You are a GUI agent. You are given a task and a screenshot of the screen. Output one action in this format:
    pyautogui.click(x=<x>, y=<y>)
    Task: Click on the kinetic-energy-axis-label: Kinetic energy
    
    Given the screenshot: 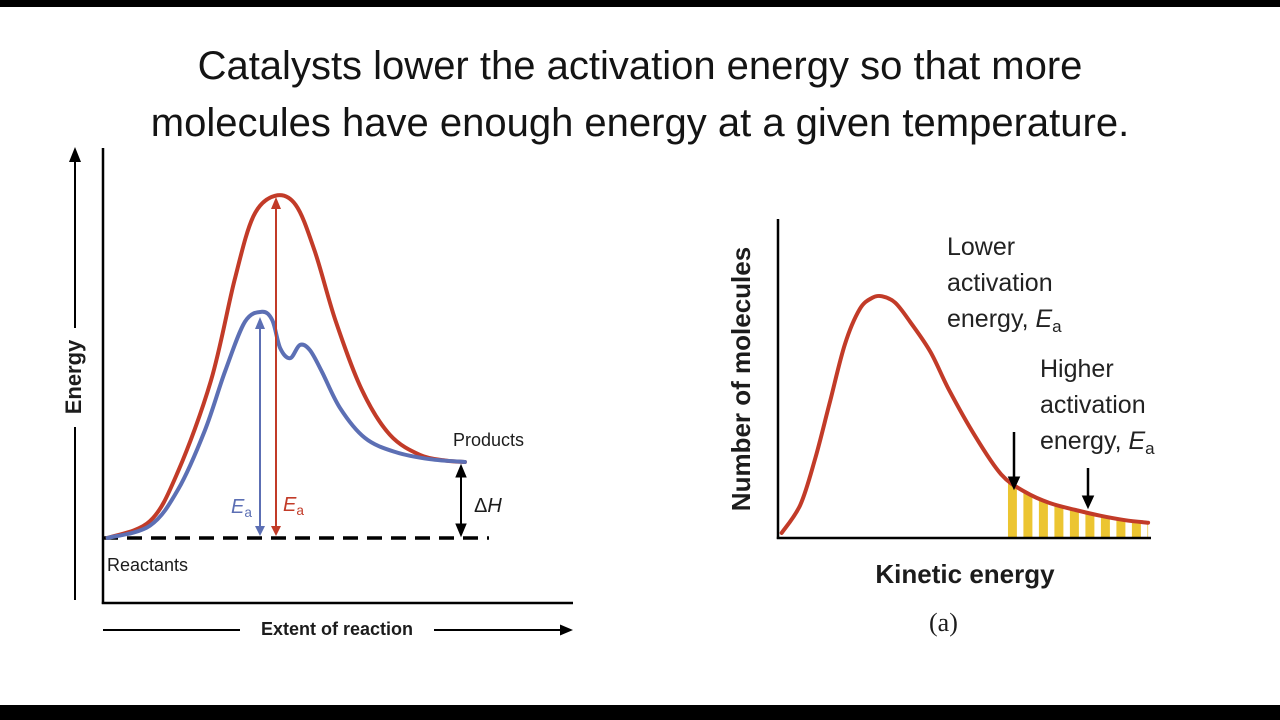 What is the action you would take?
    pyautogui.click(x=965, y=574)
    